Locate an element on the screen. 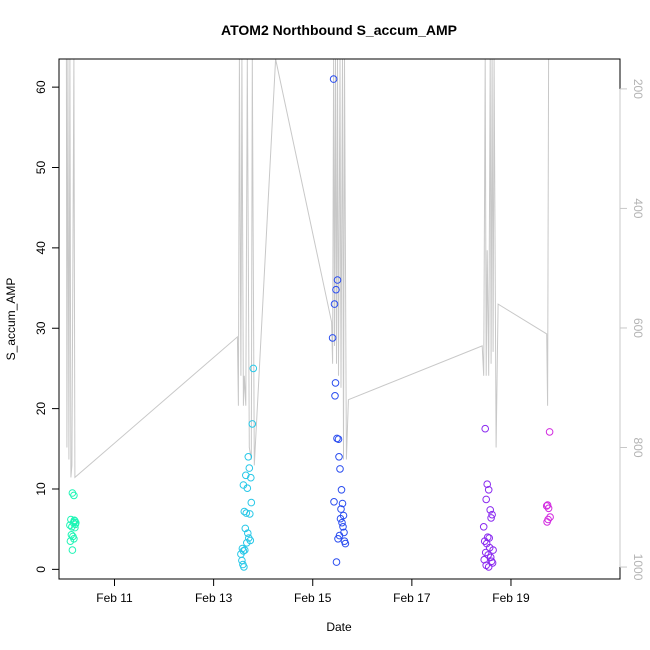 The width and height of the screenshot is (650, 650). secondary-tick-label: 600 is located at coordinates (638, 328).